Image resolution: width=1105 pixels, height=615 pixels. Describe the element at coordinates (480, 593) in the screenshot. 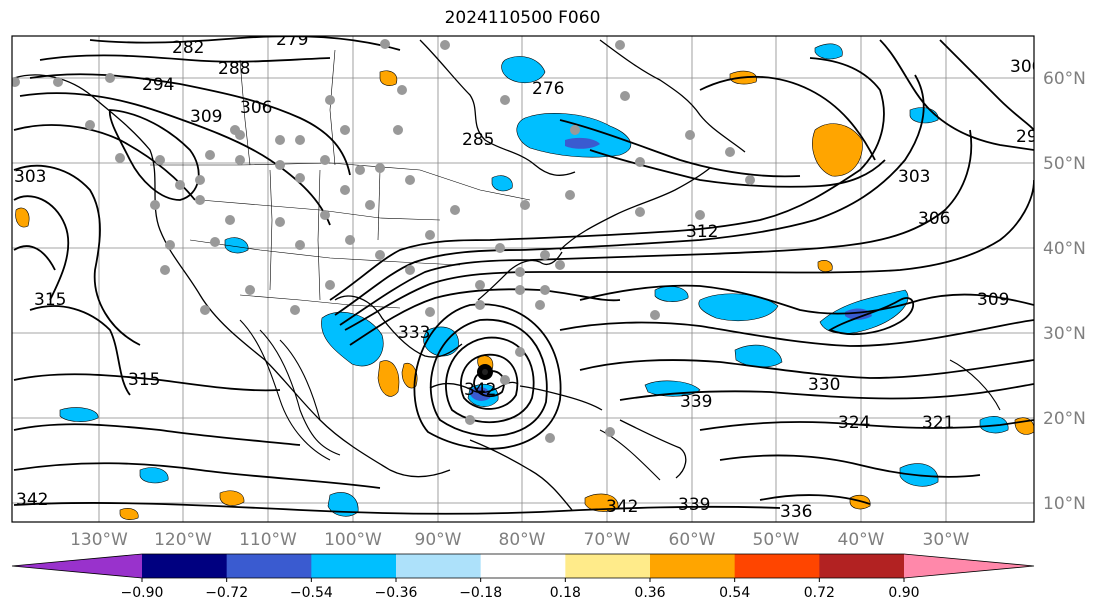

I see `colorbar-tick-label: −0.18` at that location.